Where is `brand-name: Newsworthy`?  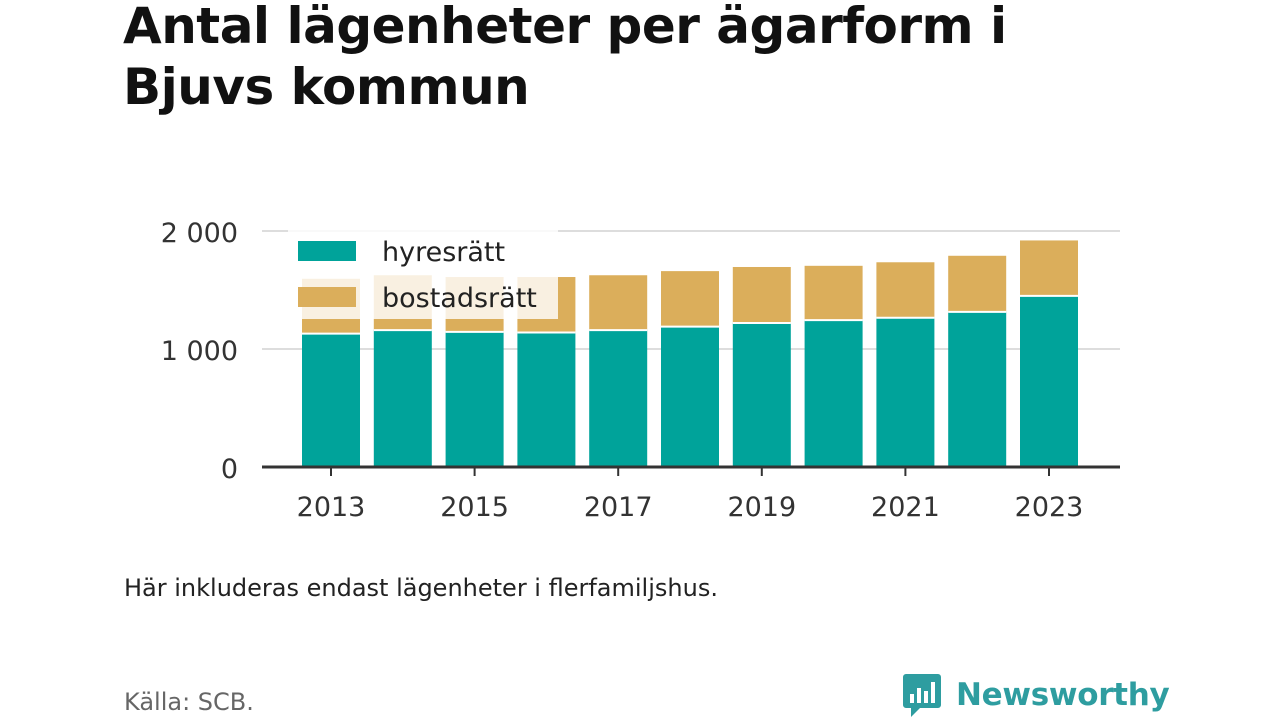 brand-name: Newsworthy is located at coordinates (1063, 695).